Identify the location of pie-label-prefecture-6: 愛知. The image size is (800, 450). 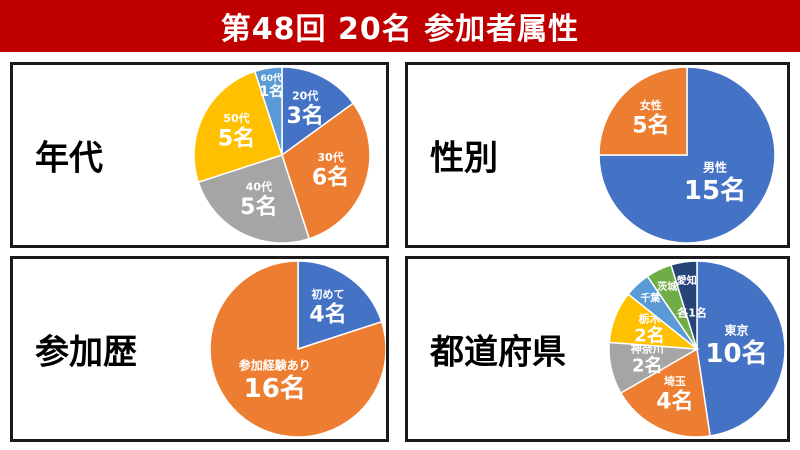
(687, 280).